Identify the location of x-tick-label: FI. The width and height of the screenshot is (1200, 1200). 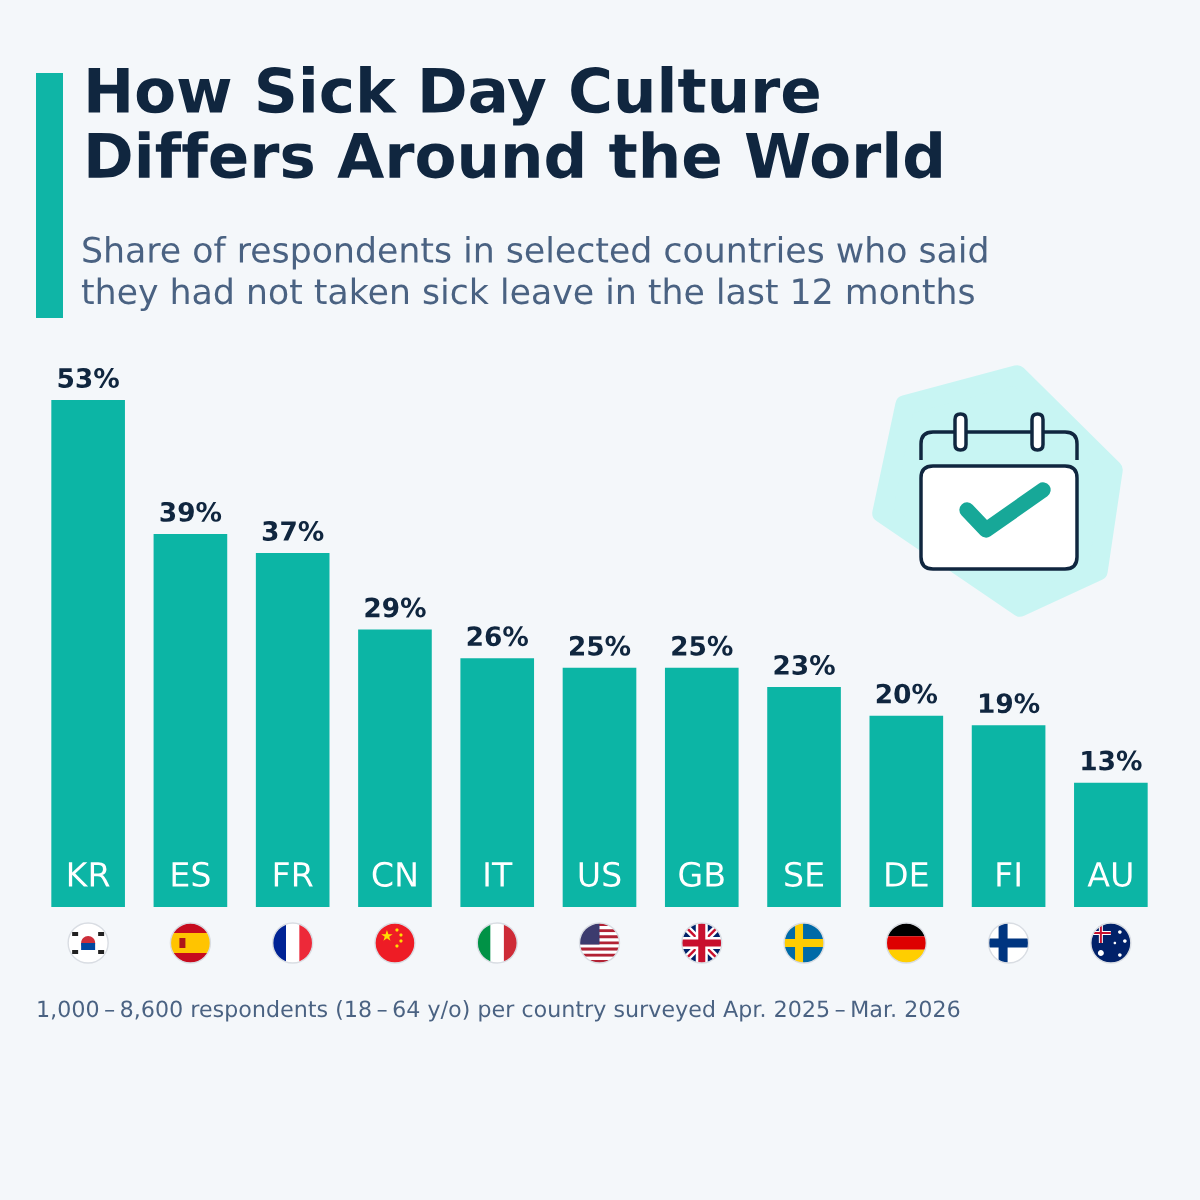
(1008, 874).